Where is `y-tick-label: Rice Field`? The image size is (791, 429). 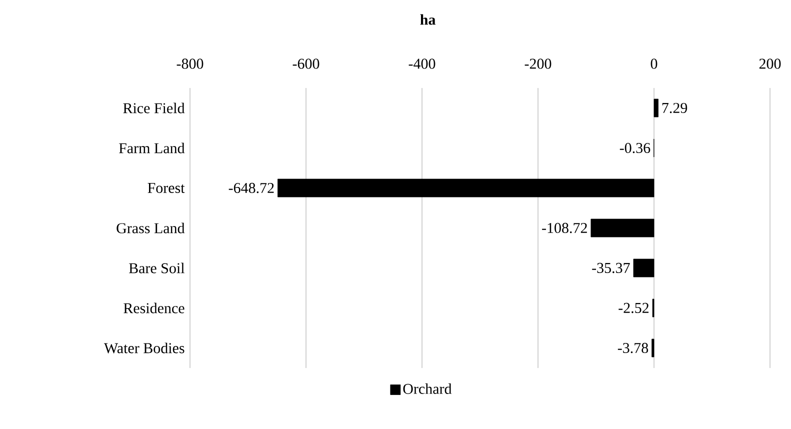
y-tick-label: Rice Field is located at coordinates (154, 108).